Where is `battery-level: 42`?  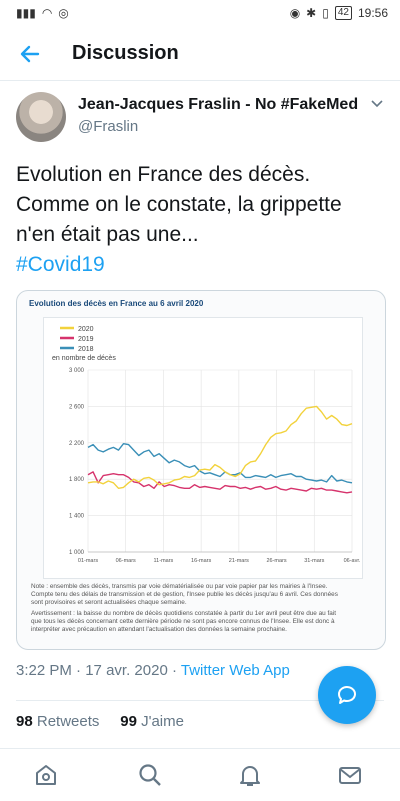
battery-level: 42 is located at coordinates (343, 13).